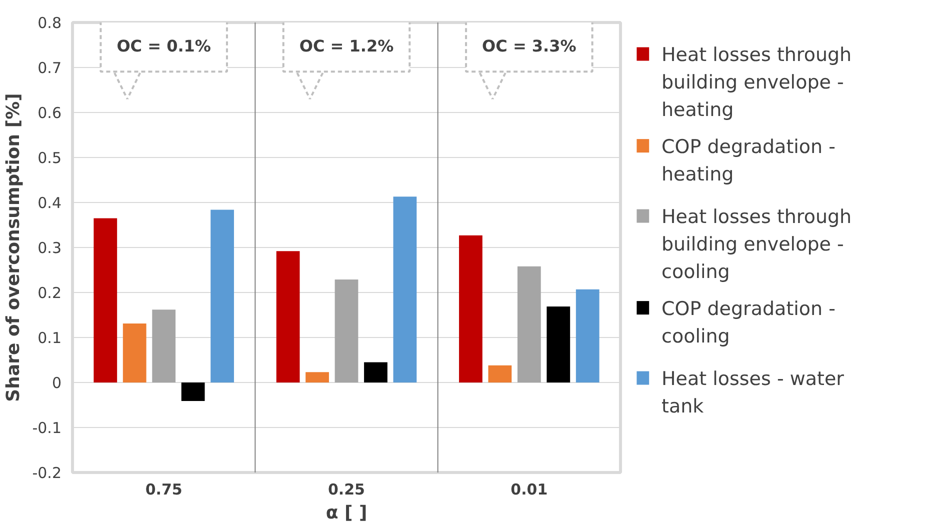 The image size is (940, 526). Describe the element at coordinates (757, 245) in the screenshot. I see `legend-label: Heat losses through building envelope - cooling` at that location.